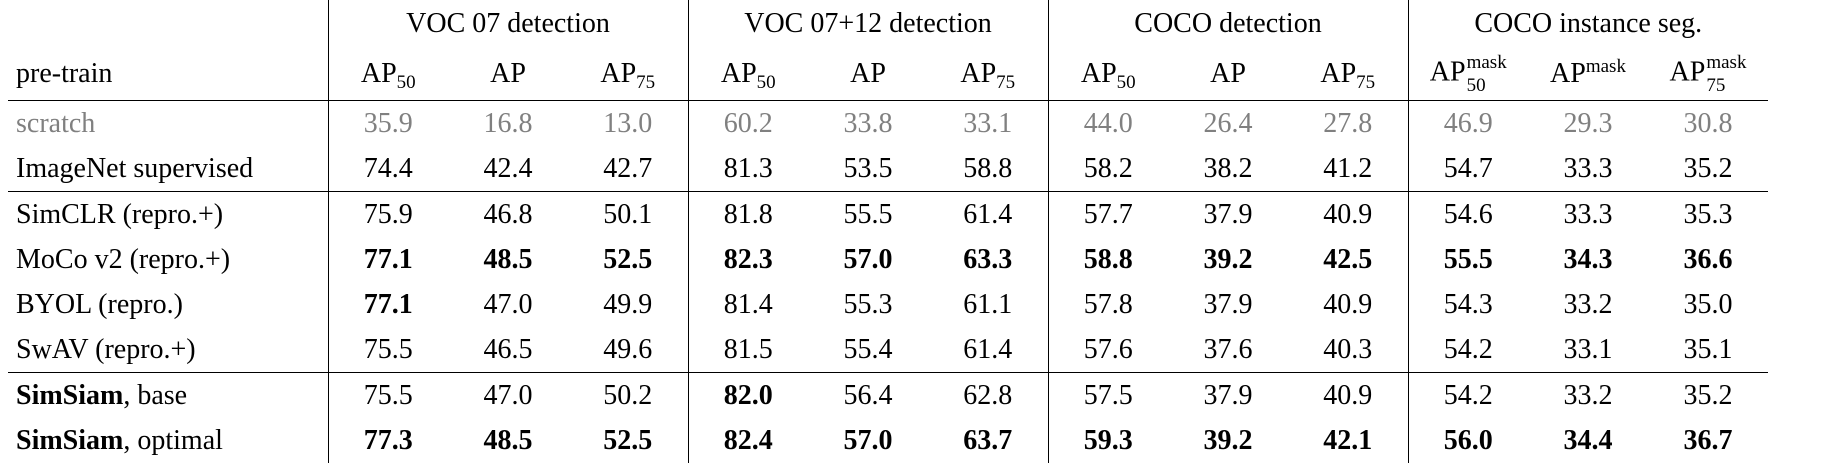 This screenshot has width=1830, height=470. I want to click on table-cell: 75.5, so click(387, 395).